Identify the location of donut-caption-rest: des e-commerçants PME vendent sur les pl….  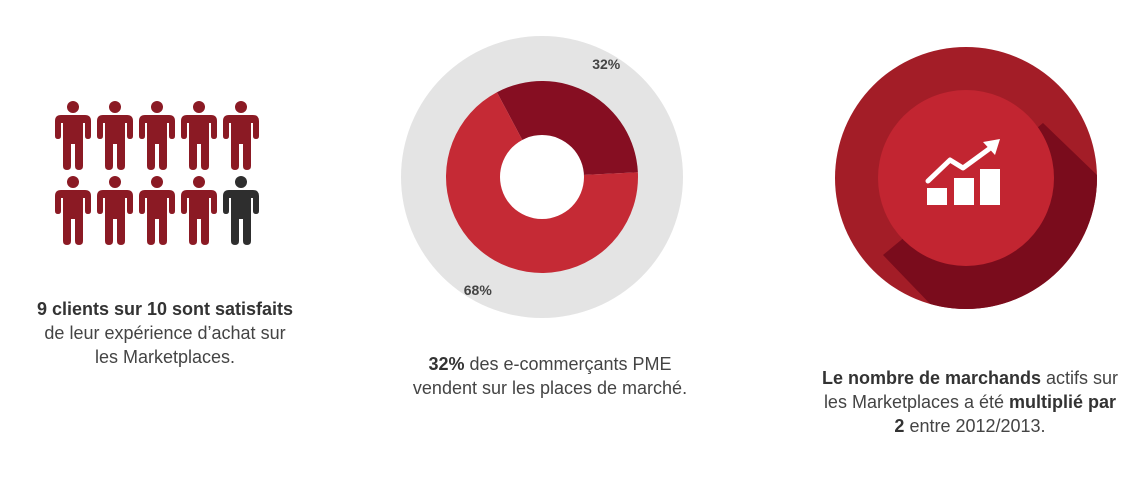
(550, 376).